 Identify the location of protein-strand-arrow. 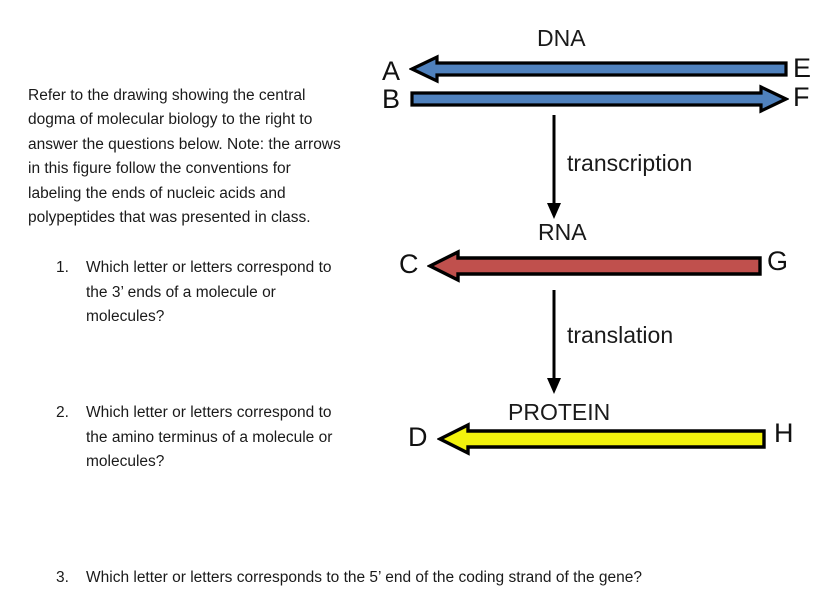
(601, 439).